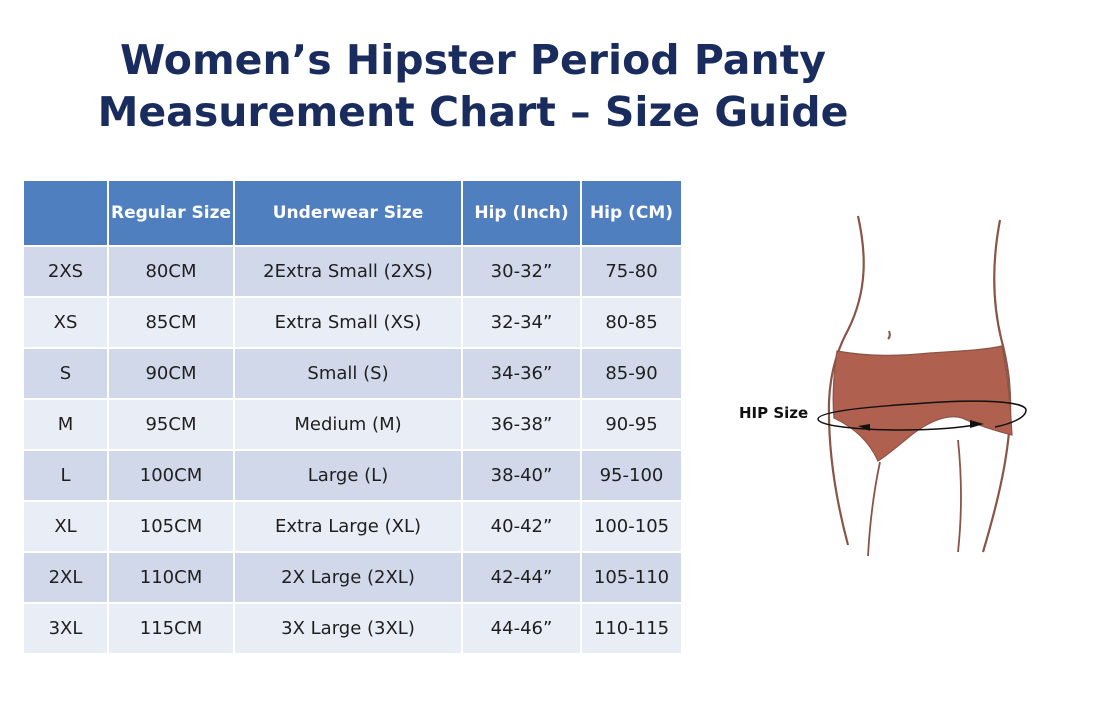  I want to click on cell-underwear-size: Large (L), so click(348, 476).